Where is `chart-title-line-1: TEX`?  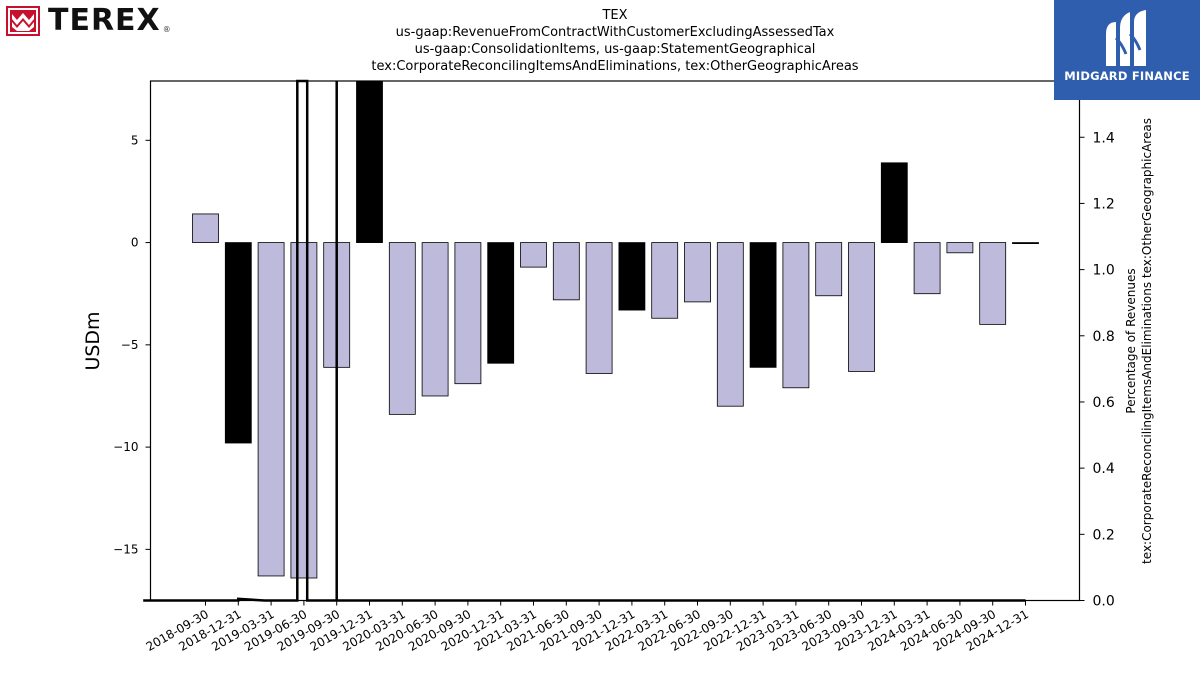 chart-title-line-1: TEX is located at coordinates (615, 15).